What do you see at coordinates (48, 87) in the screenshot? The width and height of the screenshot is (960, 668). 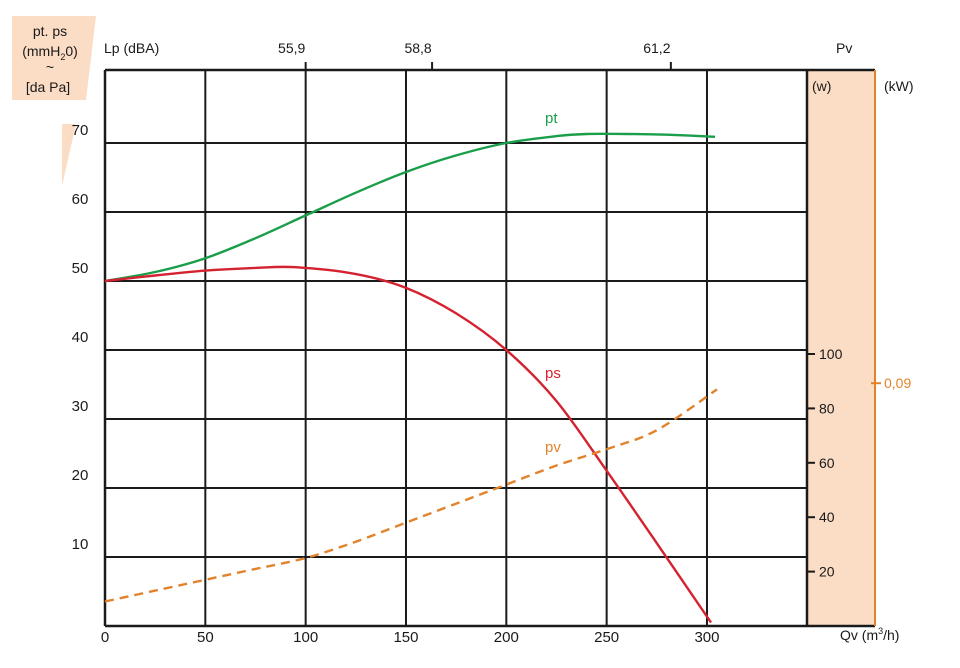 I see `y-axis-title-line4: [da Pa]` at bounding box center [48, 87].